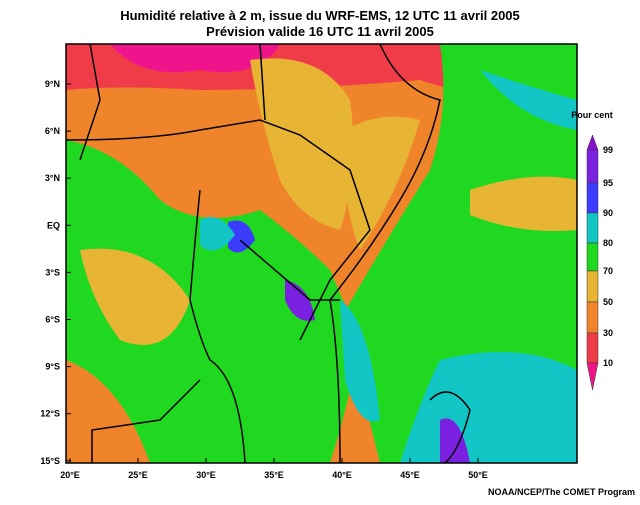 The image size is (640, 505). What do you see at coordinates (608, 243) in the screenshot?
I see `colorbar-label: 80` at bounding box center [608, 243].